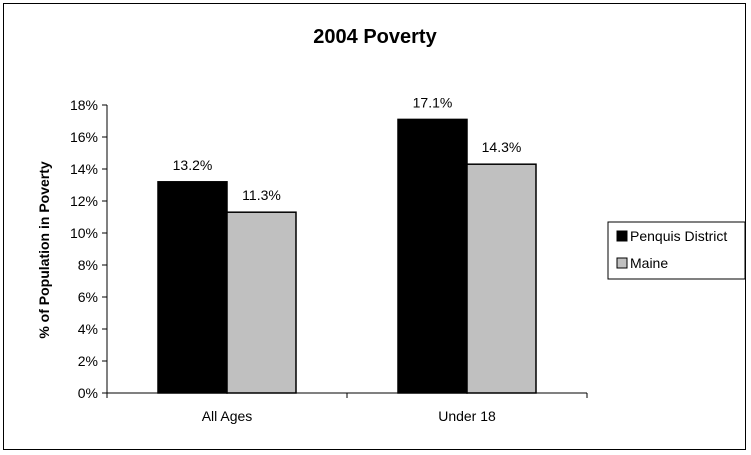 The height and width of the screenshot is (455, 751). I want to click on data-label: 17.1%, so click(433, 102).